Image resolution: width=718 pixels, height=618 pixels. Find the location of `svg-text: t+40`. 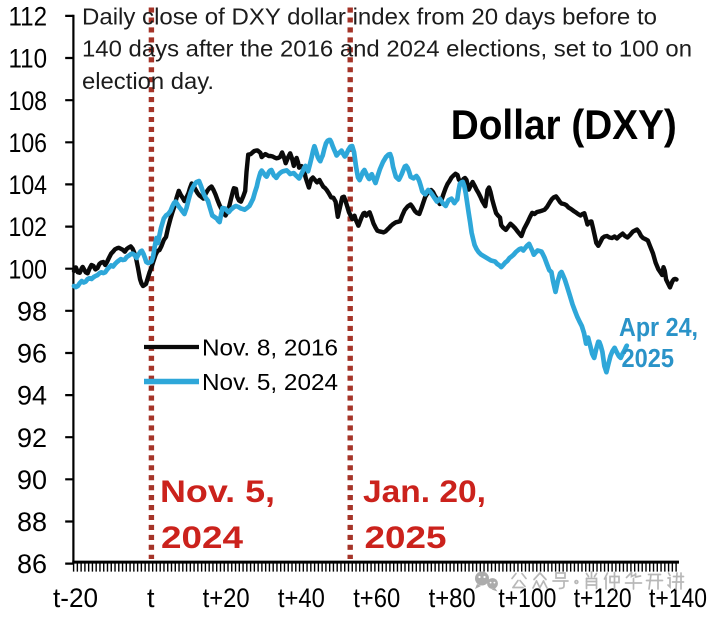

svg-text: t+40 is located at coordinates (301, 598).